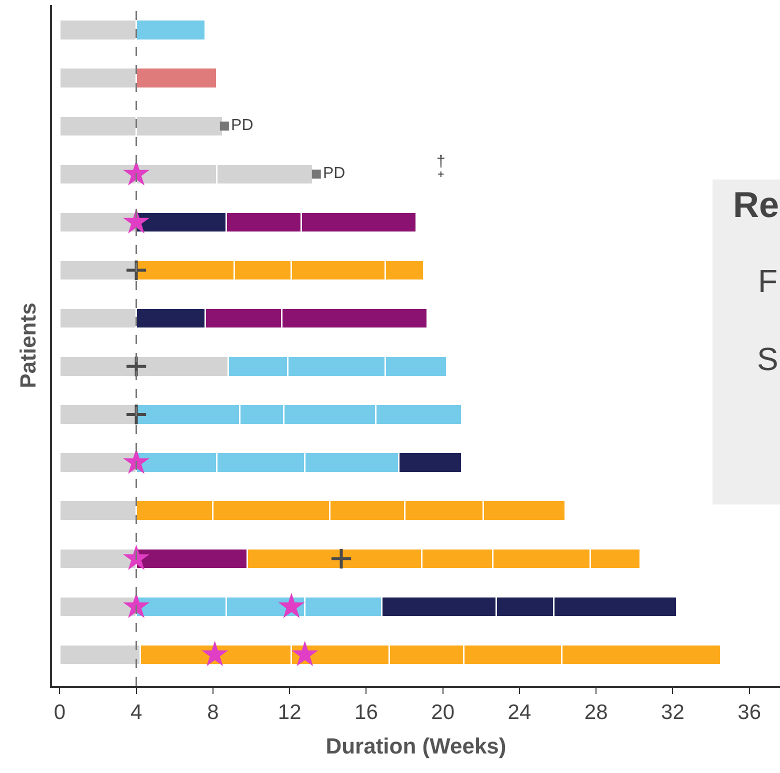 This screenshot has width=780, height=773. Describe the element at coordinates (28, 345) in the screenshot. I see `y-axis-title: Patients` at that location.